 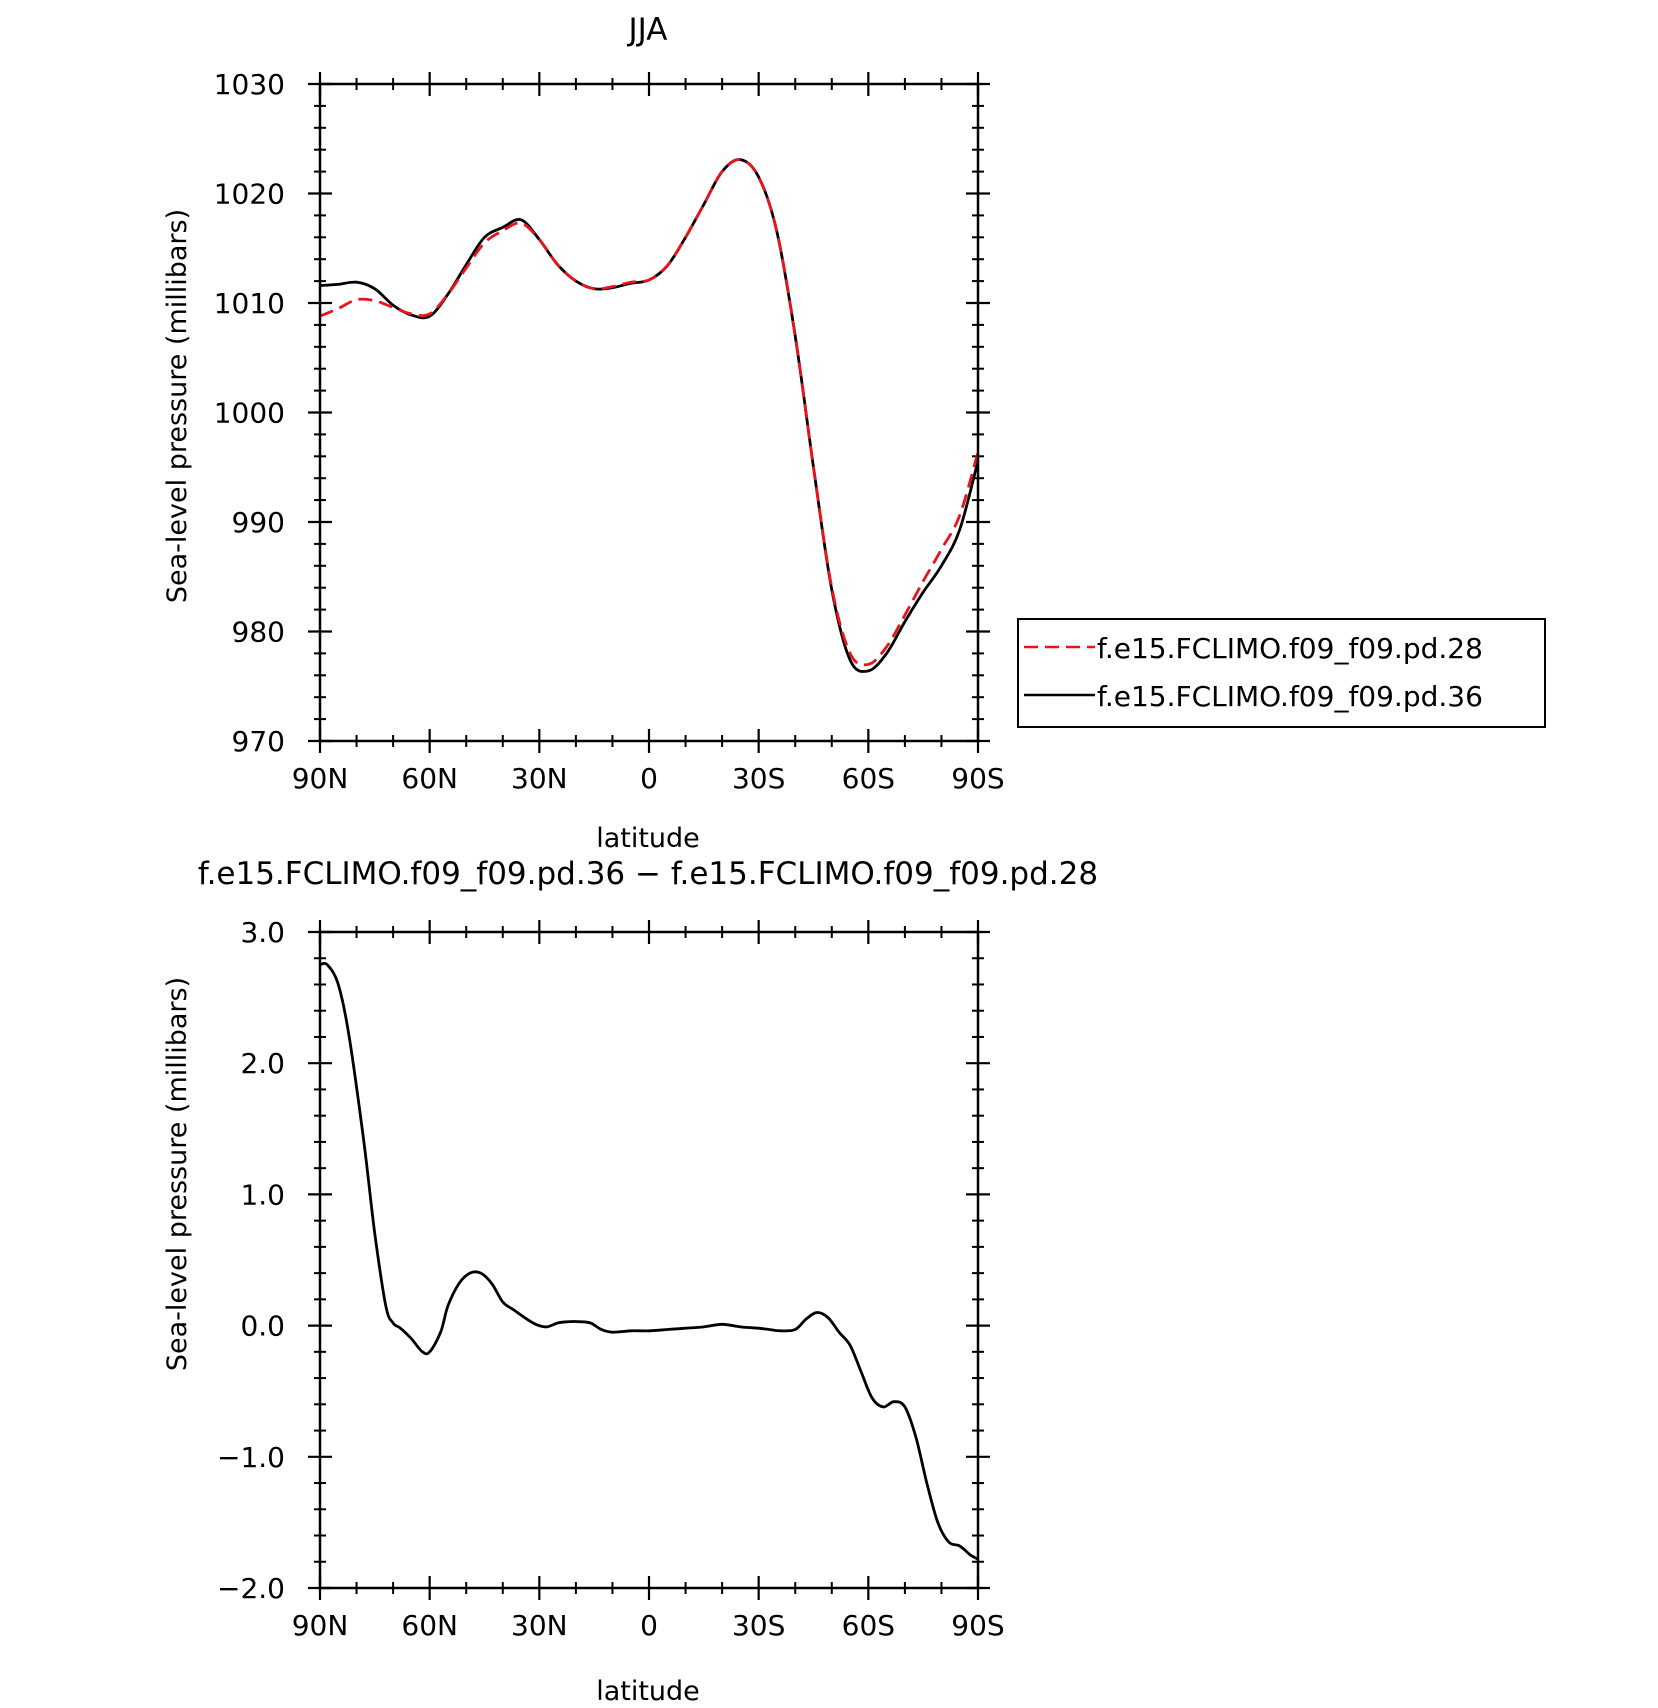 I want to click on y-tick-label: 1010, so click(x=249, y=303).